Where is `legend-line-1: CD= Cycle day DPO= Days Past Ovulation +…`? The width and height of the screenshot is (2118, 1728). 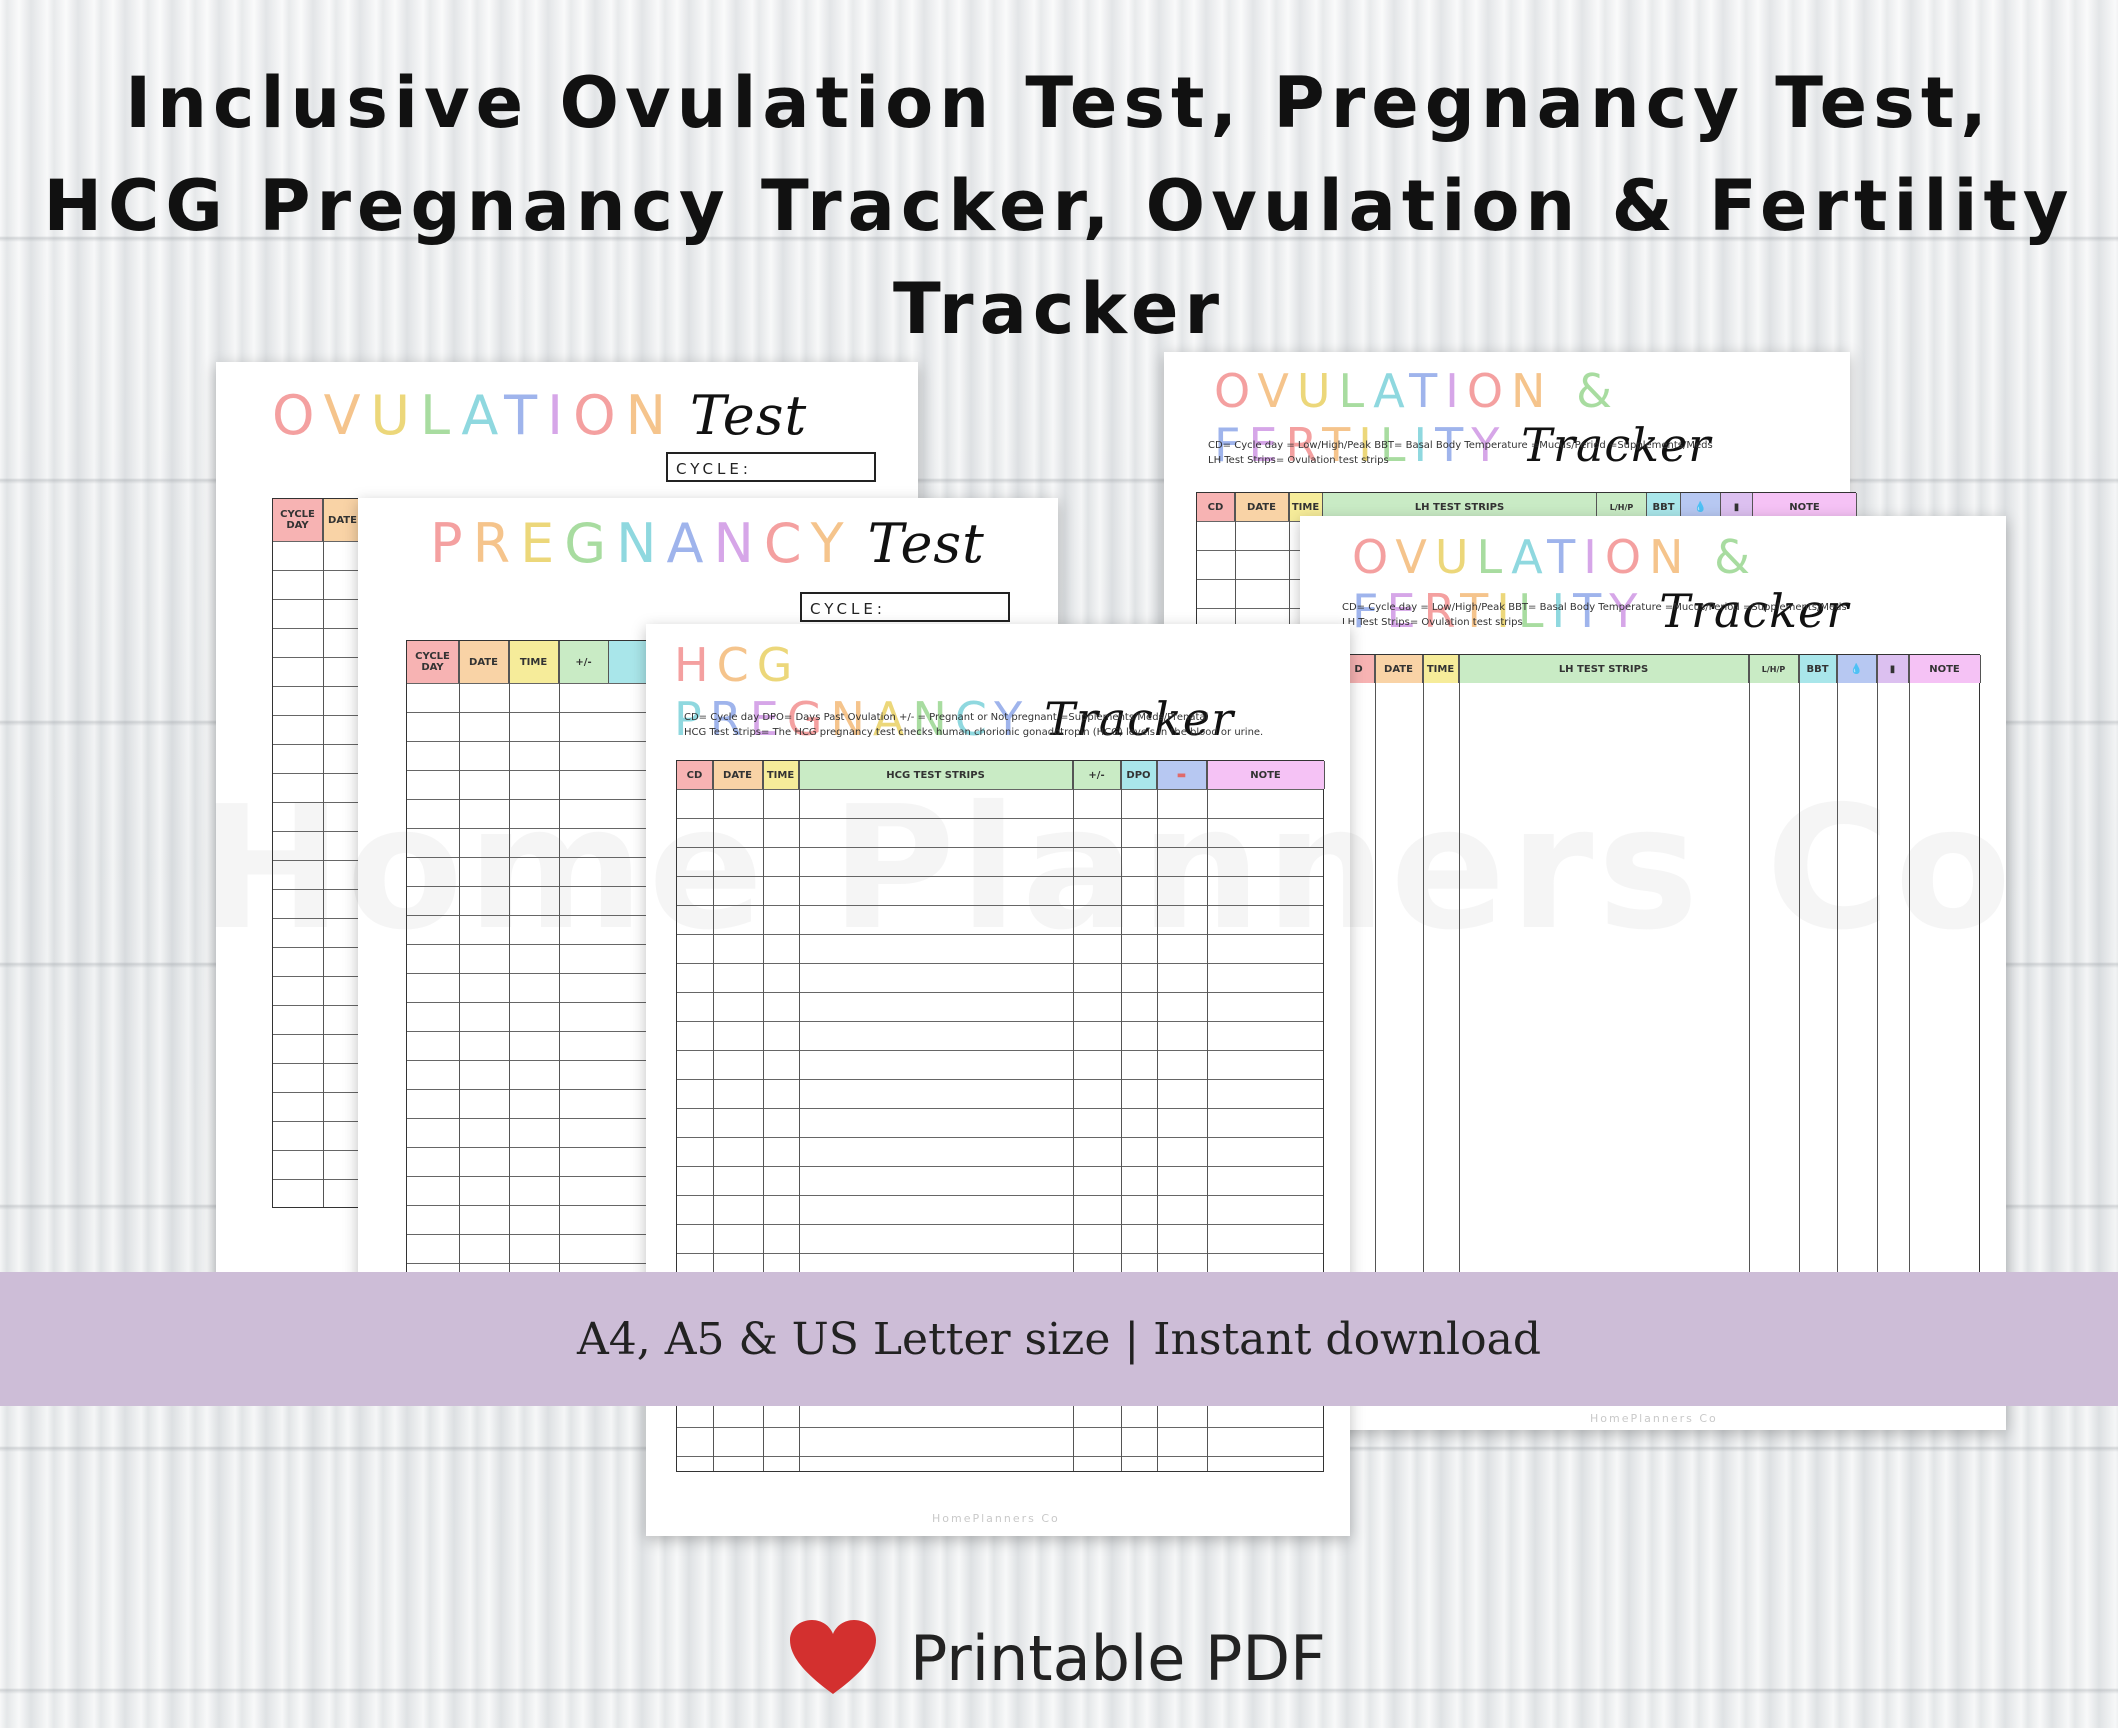
legend-line-1: CD= Cycle day DPO= Days Past Ovulation +… is located at coordinates (946, 717).